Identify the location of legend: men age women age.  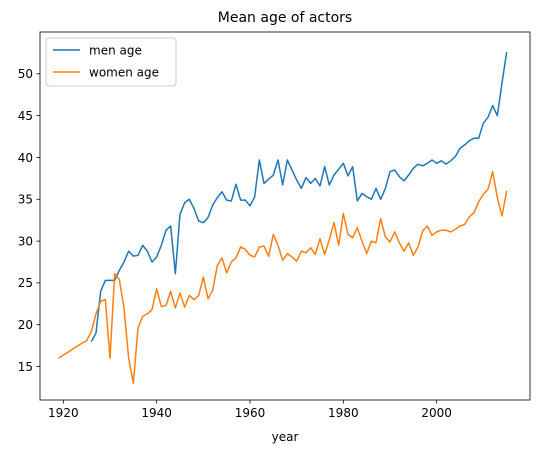
(111, 62).